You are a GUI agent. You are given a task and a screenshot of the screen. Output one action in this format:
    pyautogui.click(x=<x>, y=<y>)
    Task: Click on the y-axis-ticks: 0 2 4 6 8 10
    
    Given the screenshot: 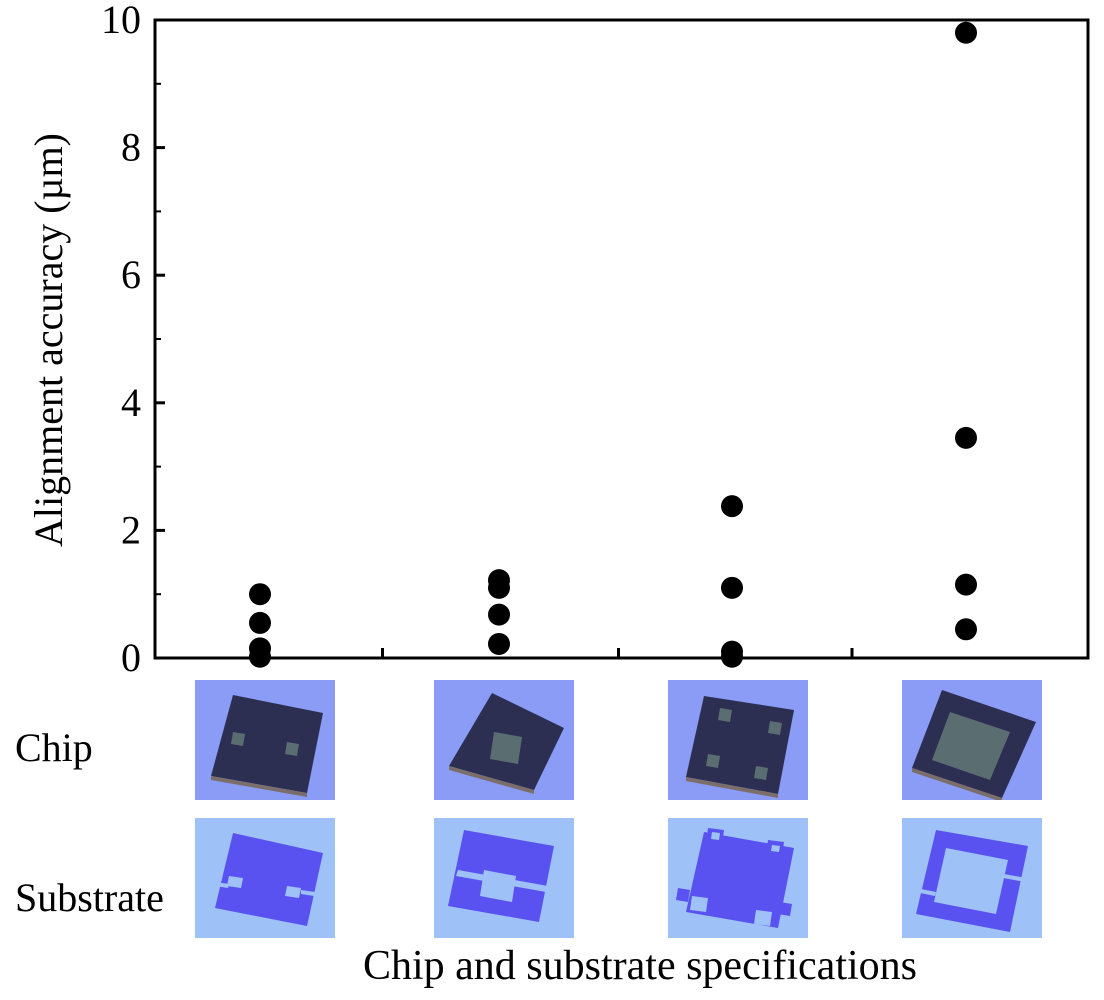 What is the action you would take?
    pyautogui.click(x=133, y=340)
    